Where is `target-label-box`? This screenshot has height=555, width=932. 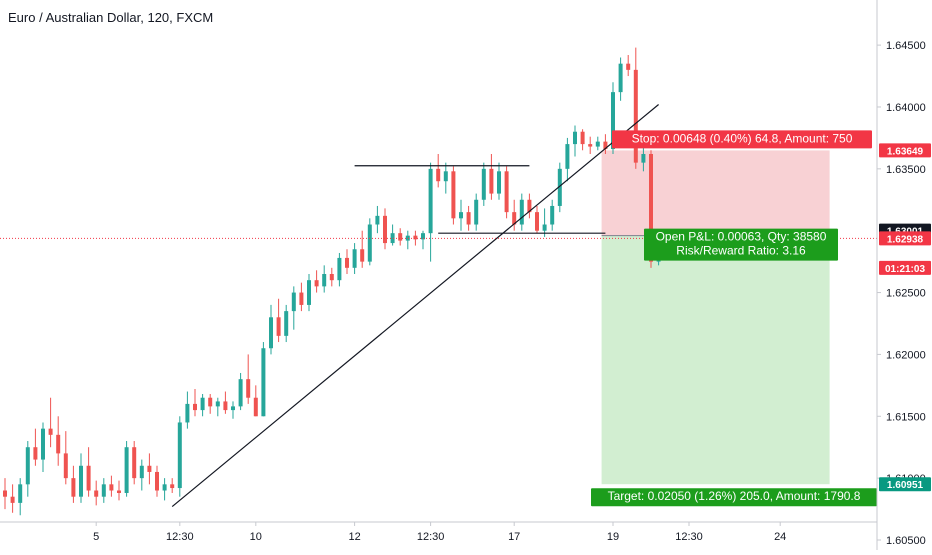
target-label-box is located at coordinates (734, 497).